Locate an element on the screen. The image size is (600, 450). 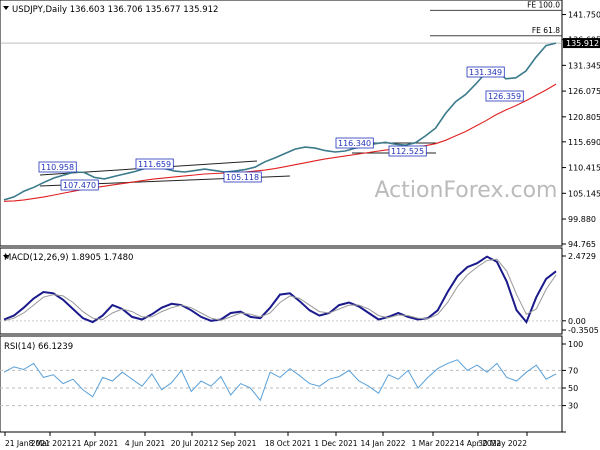
y-tick-label: 131.345 is located at coordinates (584, 65).